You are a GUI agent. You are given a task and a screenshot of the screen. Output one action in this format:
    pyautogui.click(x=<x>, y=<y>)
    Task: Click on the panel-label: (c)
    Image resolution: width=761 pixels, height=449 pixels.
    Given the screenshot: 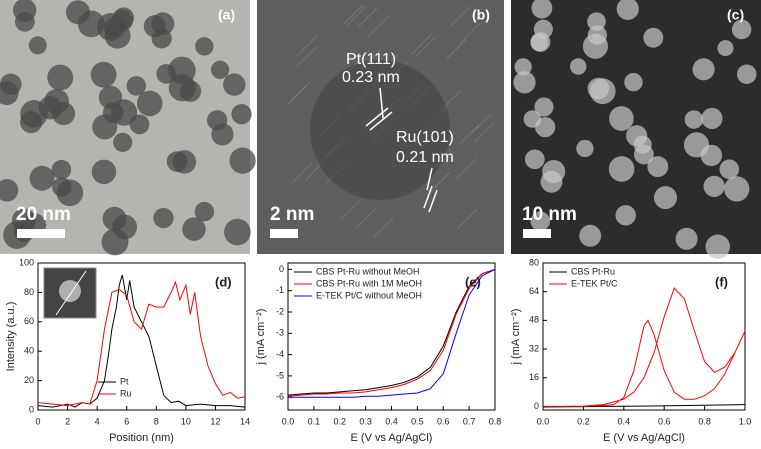 What is the action you would take?
    pyautogui.click(x=735, y=15)
    